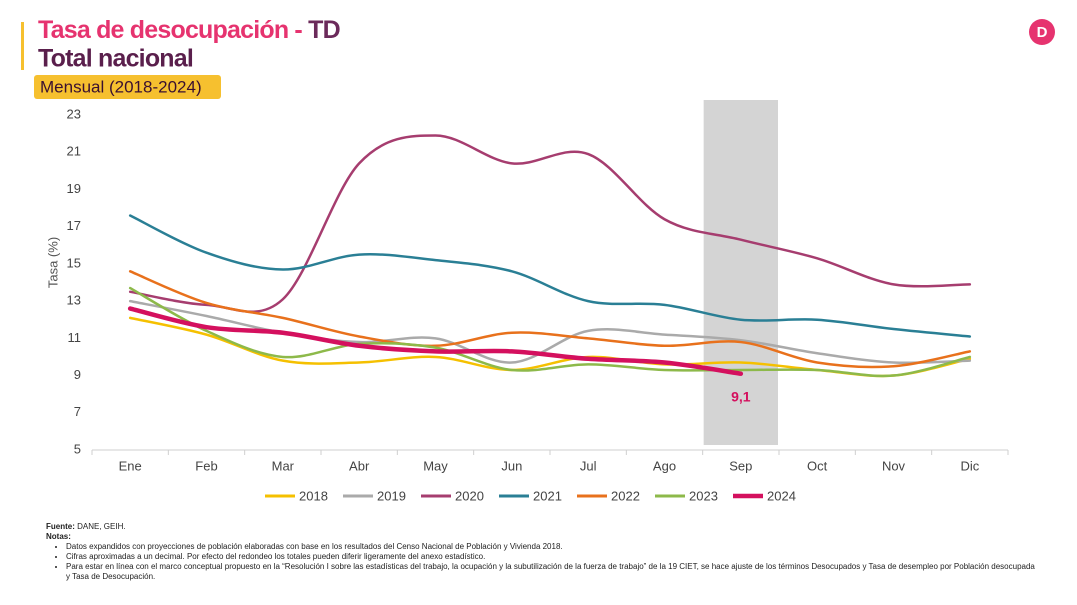  I want to click on title-main: Tasa de desocupación -, so click(173, 30).